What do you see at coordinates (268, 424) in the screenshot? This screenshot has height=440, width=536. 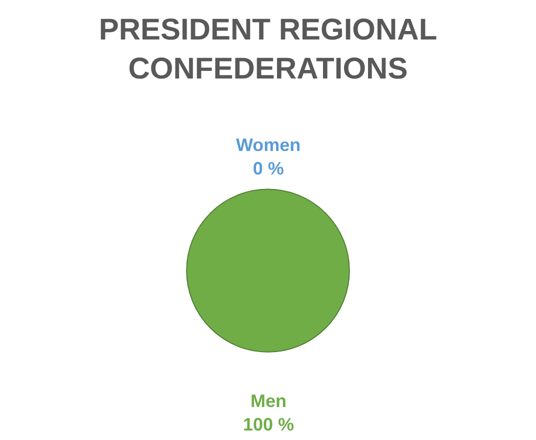 I see `data-label: 100 %` at bounding box center [268, 424].